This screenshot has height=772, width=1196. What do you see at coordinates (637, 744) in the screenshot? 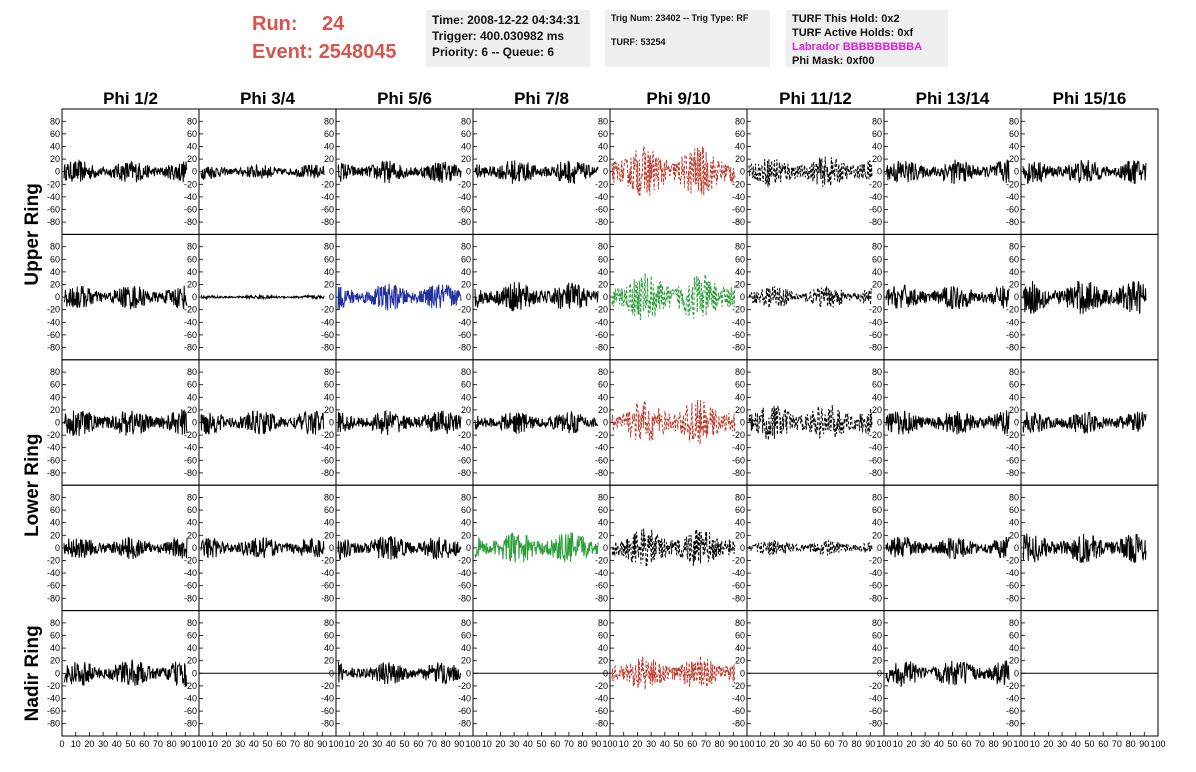
I see `x-tick-label: 20` at bounding box center [637, 744].